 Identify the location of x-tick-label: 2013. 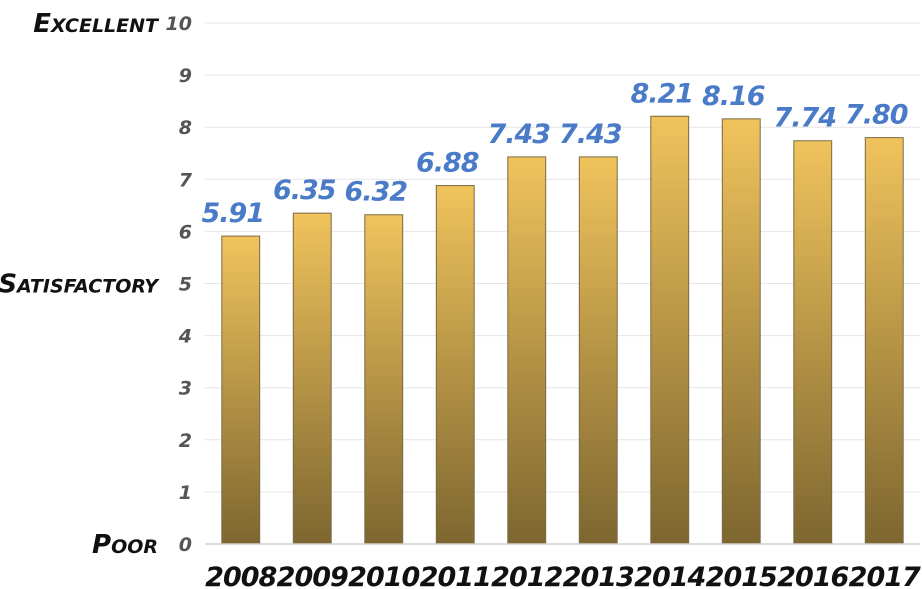
(598, 575).